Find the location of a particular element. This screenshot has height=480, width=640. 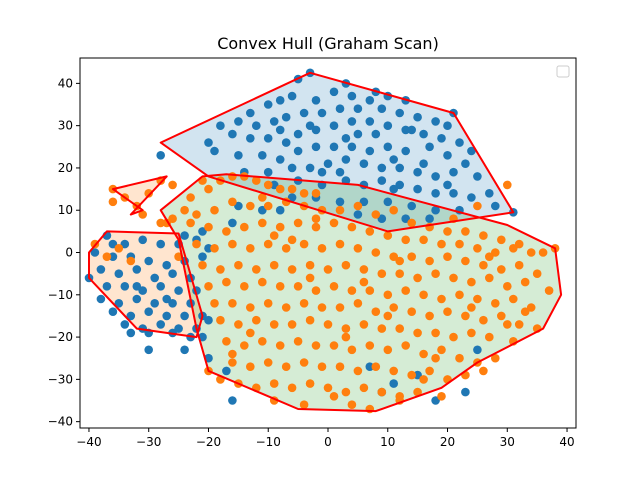

x-tick-label: −40 is located at coordinates (88, 442).